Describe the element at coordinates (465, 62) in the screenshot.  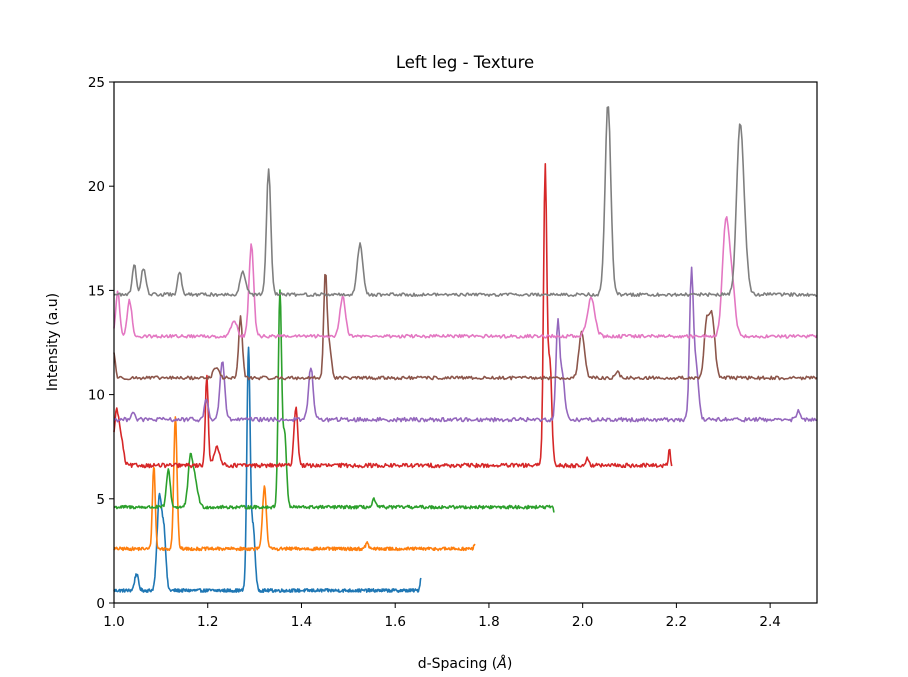
I see `chart-title: Left leg - Texture` at that location.